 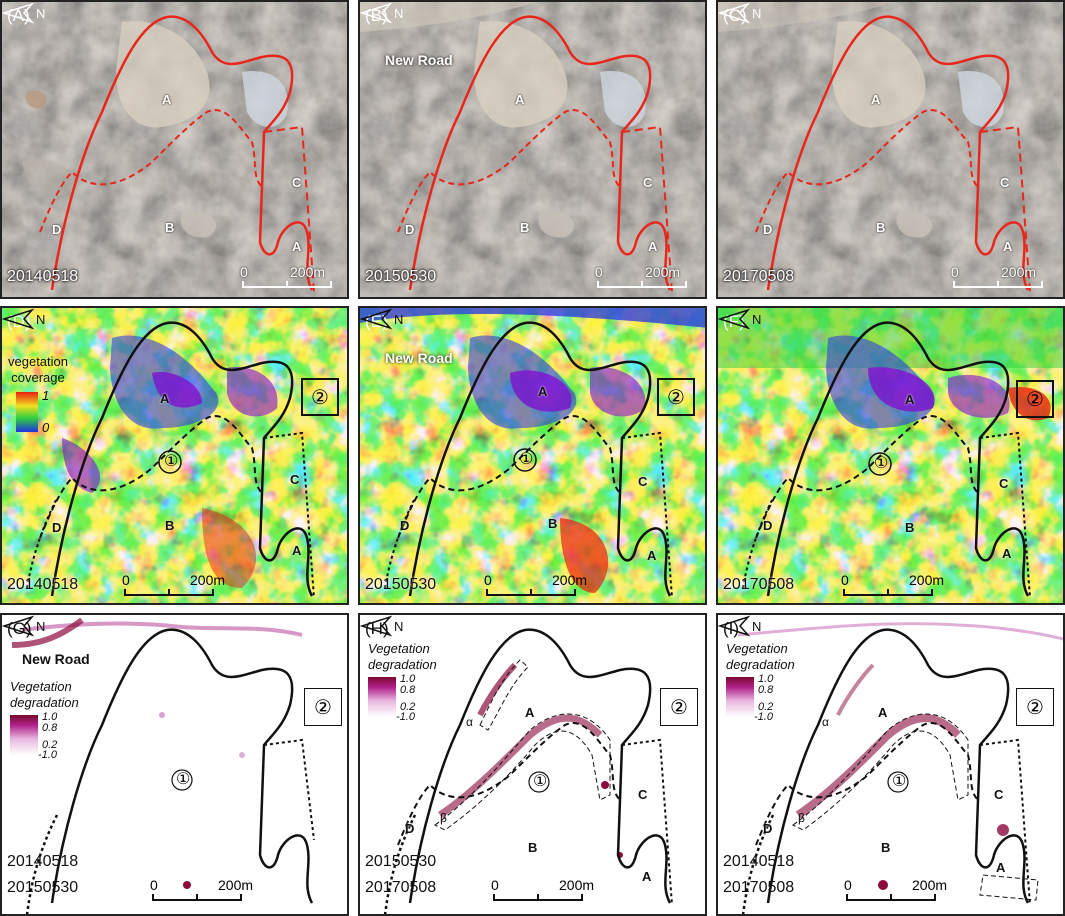 I want to click on legend-min: 0, so click(x=46, y=427).